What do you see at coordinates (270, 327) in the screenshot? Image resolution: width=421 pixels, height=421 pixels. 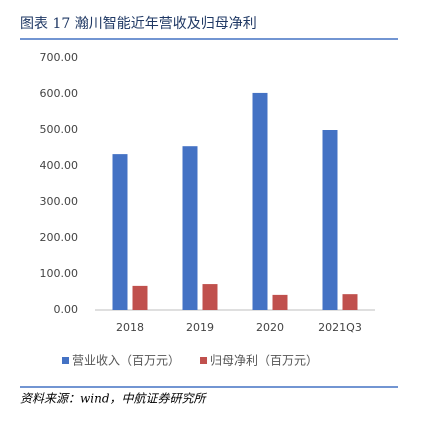 I see `x-tick-label: 2020` at bounding box center [270, 327].